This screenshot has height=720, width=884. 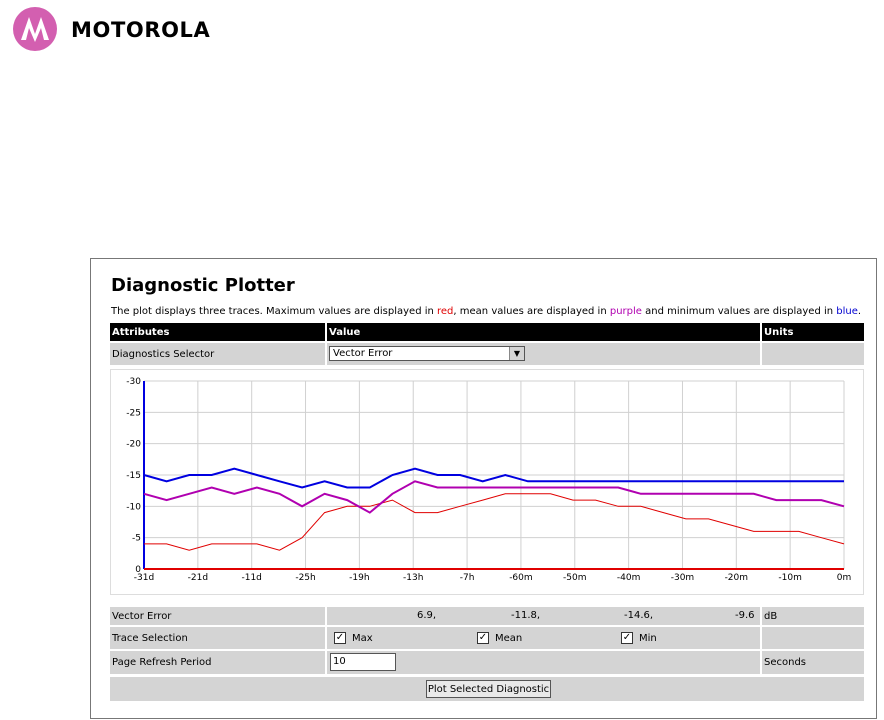 I want to click on x-tick-label: -31d, so click(x=144, y=578).